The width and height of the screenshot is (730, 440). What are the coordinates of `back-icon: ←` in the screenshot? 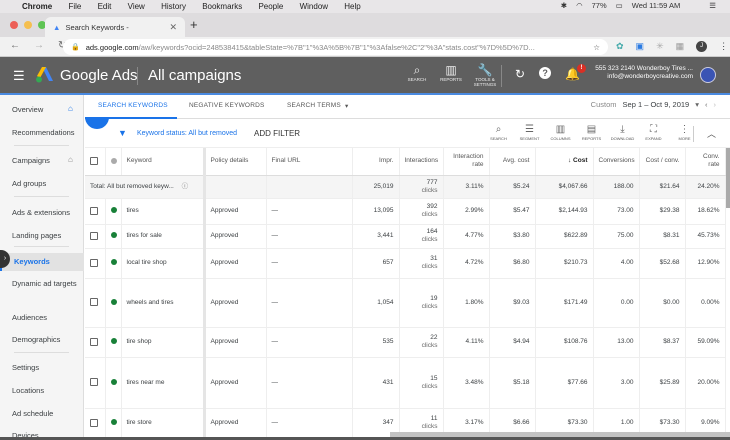 It's located at (15, 45).